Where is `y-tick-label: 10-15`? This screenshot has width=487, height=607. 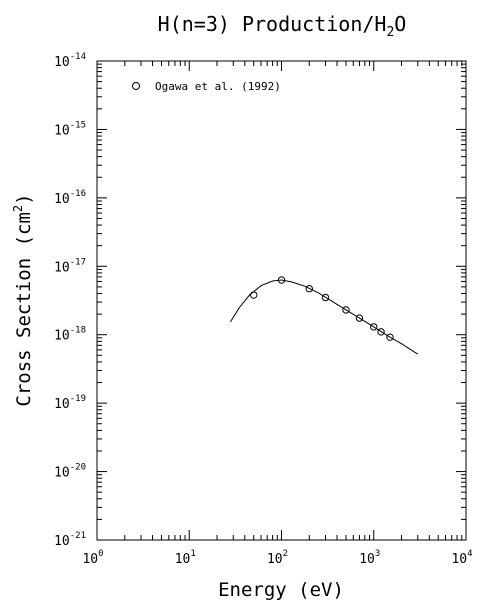 y-tick-label: 10-15 is located at coordinates (70, 129).